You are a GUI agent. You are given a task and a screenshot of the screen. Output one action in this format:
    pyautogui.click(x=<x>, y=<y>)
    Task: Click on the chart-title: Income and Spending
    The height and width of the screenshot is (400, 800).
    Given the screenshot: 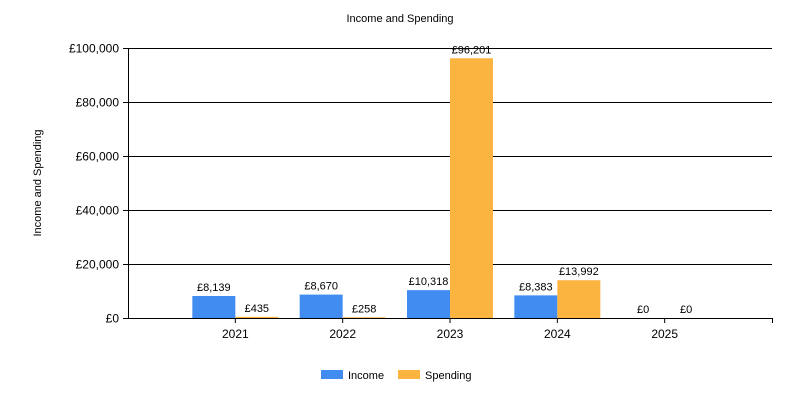 What is the action you would take?
    pyautogui.click(x=399, y=19)
    